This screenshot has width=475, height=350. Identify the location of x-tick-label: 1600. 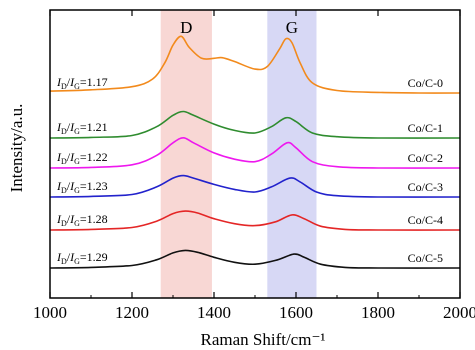
(296, 312).